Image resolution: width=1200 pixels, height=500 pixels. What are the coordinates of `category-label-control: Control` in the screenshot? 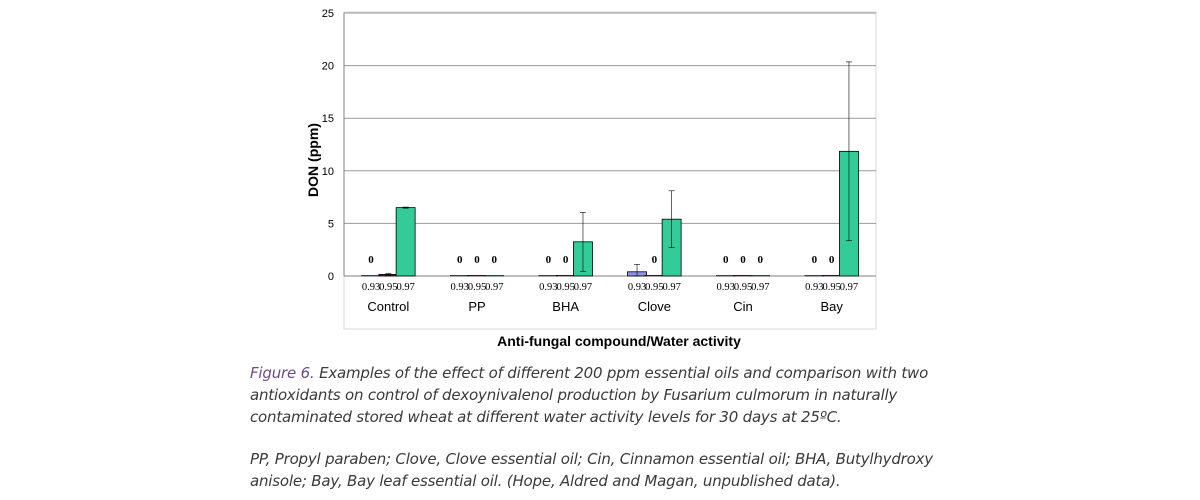 It's located at (388, 306).